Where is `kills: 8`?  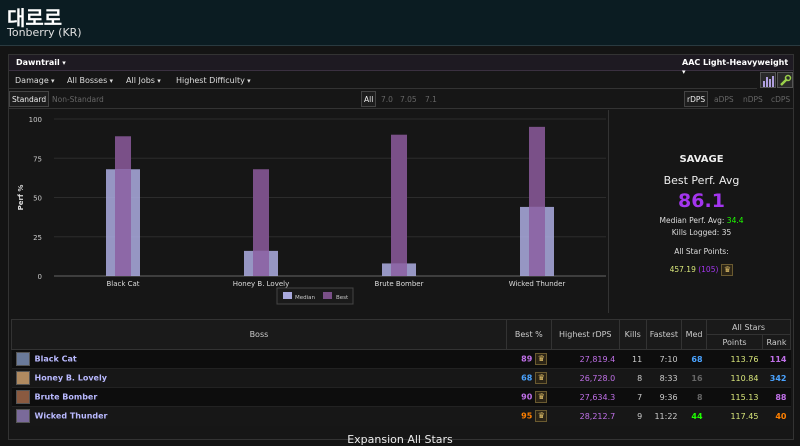 kills: 8 is located at coordinates (633, 378).